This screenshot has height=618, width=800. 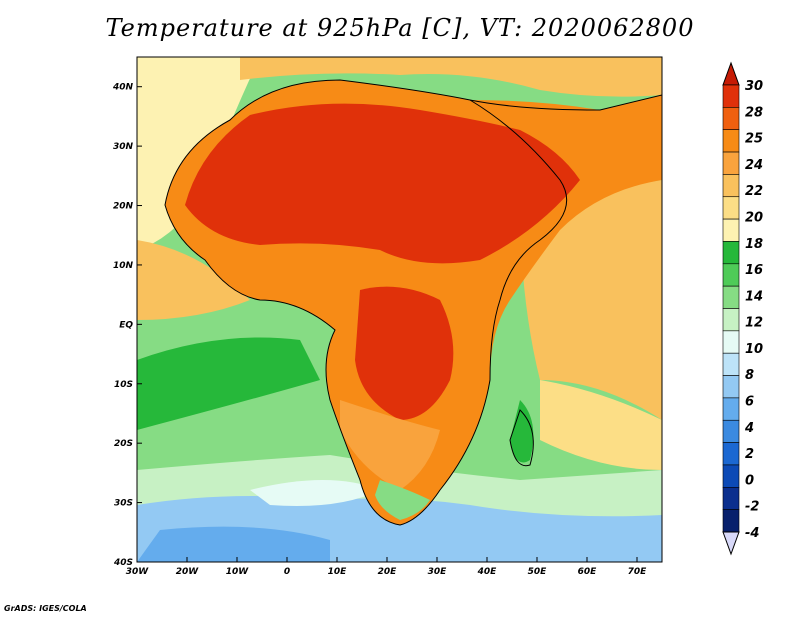 What do you see at coordinates (754, 139) in the screenshot?
I see `colorbar-label: 25` at bounding box center [754, 139].